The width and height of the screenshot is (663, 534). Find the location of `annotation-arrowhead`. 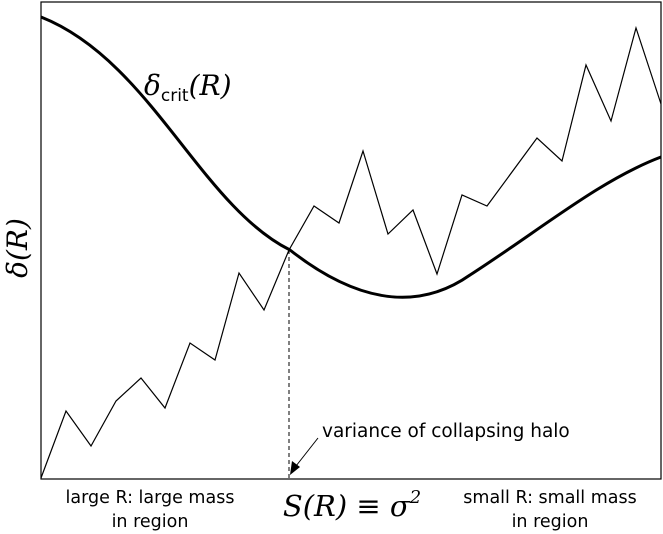

annotation-arrowhead is located at coordinates (295, 468).